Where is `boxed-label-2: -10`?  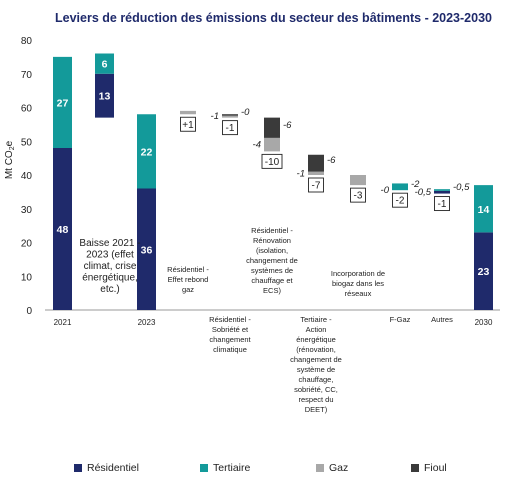
boxed-label-2: -10 is located at coordinates (272, 162).